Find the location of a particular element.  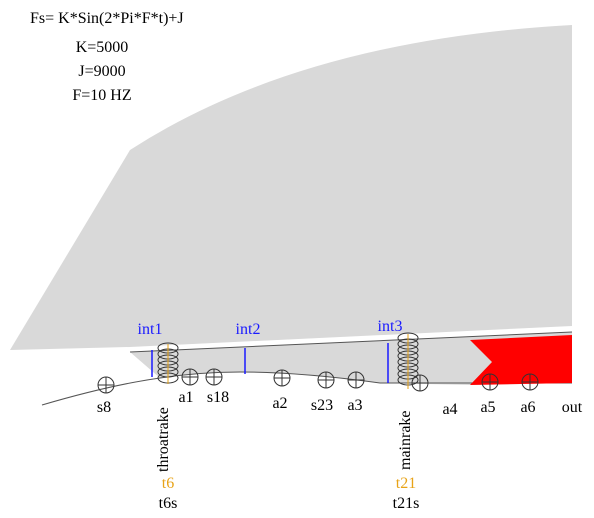

station-label: a6 is located at coordinates (527, 407).